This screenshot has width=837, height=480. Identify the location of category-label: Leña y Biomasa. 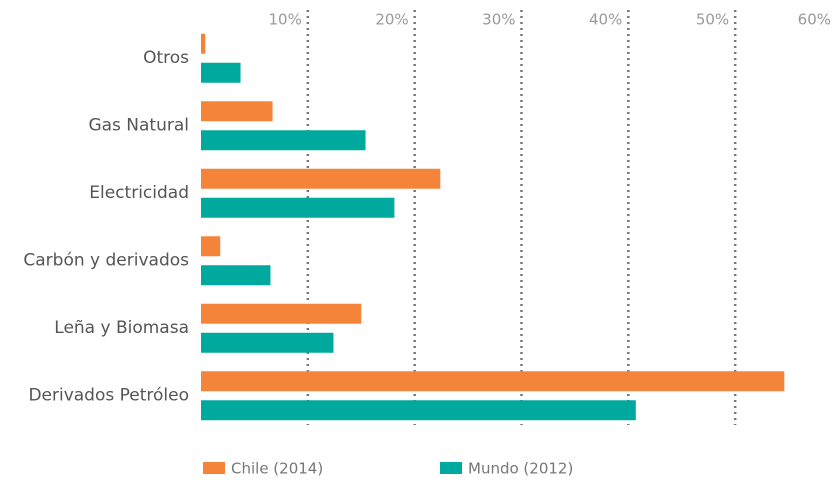
(121, 328).